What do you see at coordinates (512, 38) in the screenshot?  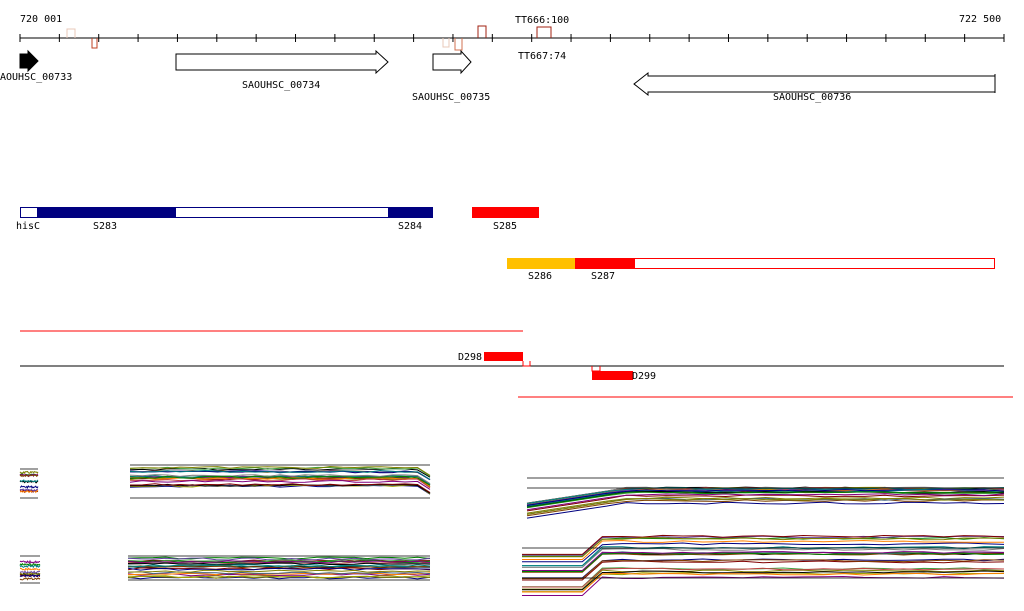 I see `axis-ticks` at bounding box center [512, 38].